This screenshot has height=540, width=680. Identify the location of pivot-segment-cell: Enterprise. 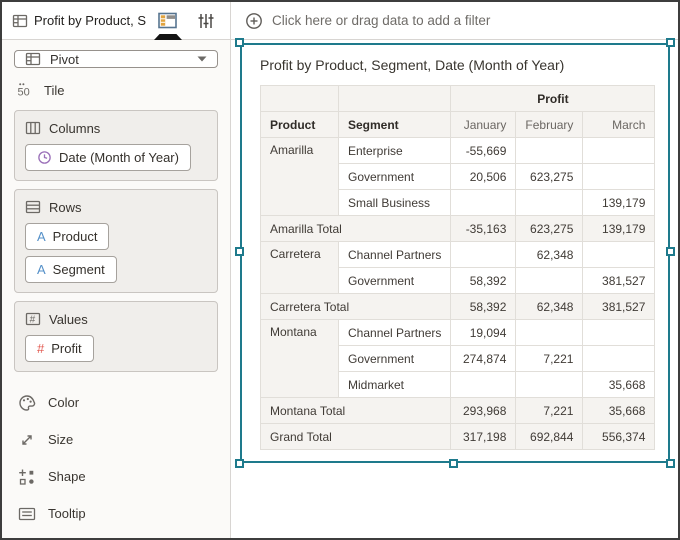
(394, 150).